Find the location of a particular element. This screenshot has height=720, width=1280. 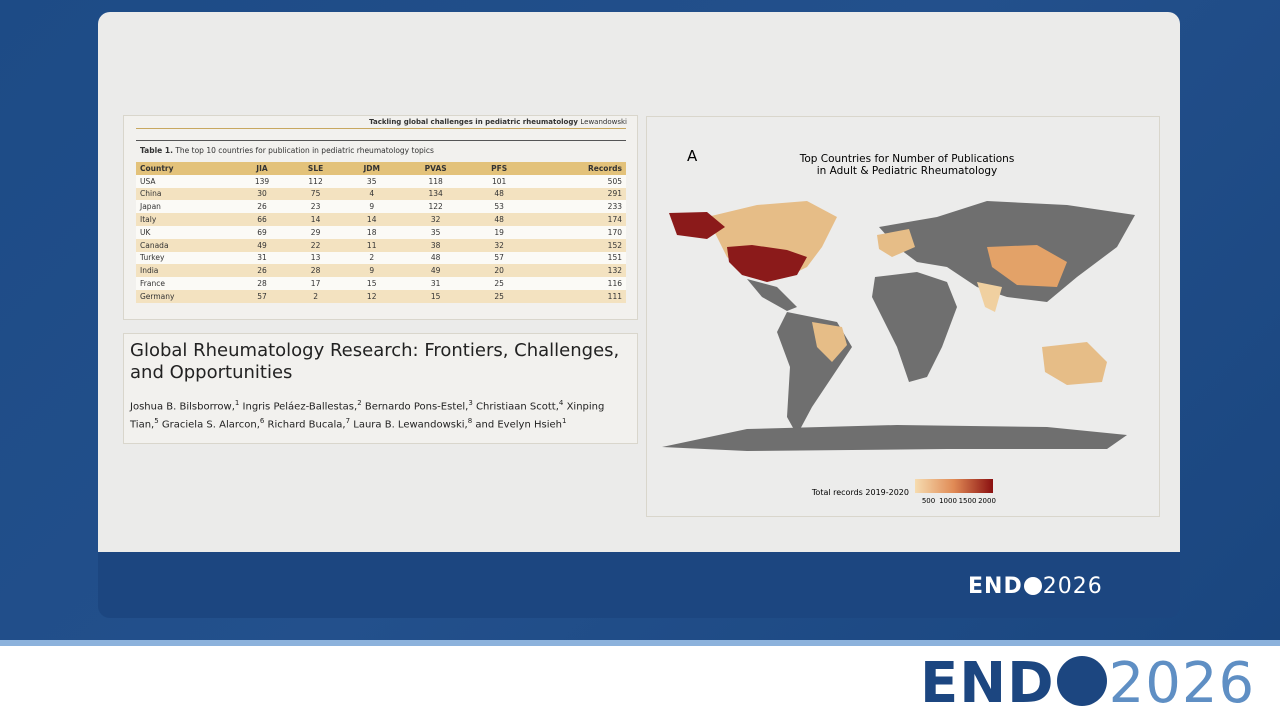

legend-tick: 1000 is located at coordinates (948, 501).